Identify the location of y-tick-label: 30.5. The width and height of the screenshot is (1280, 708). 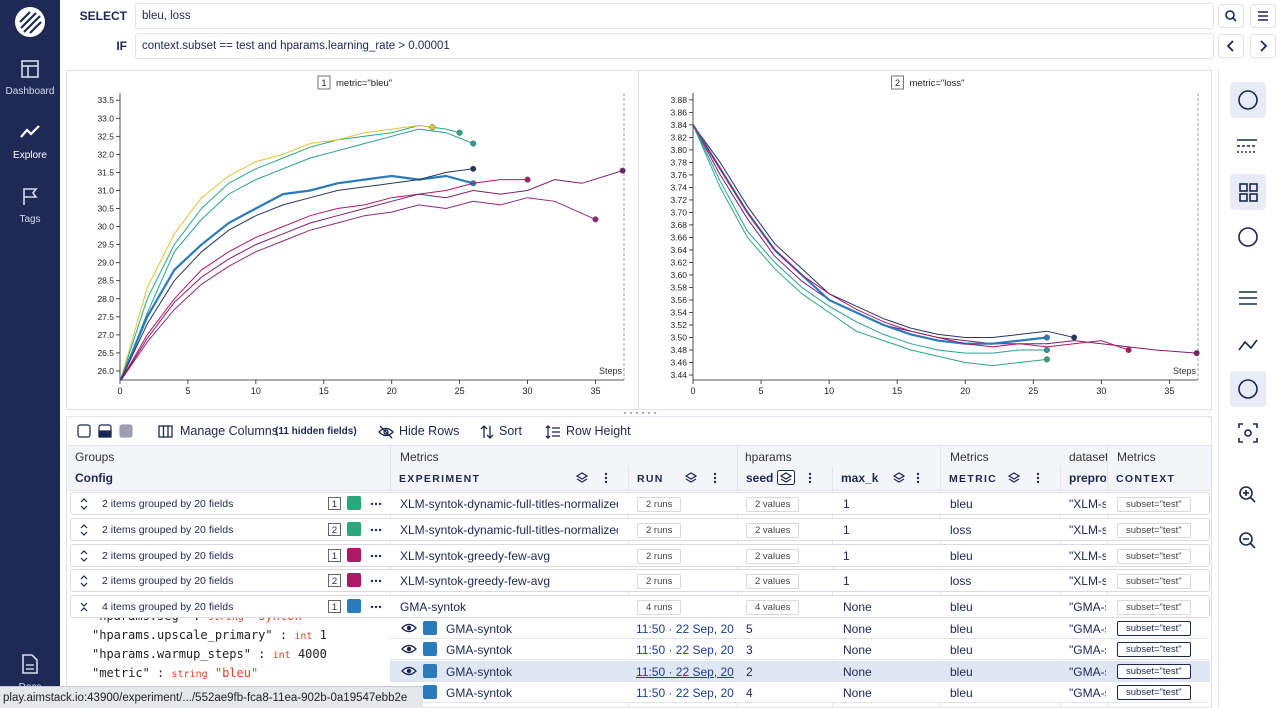
(105, 209).